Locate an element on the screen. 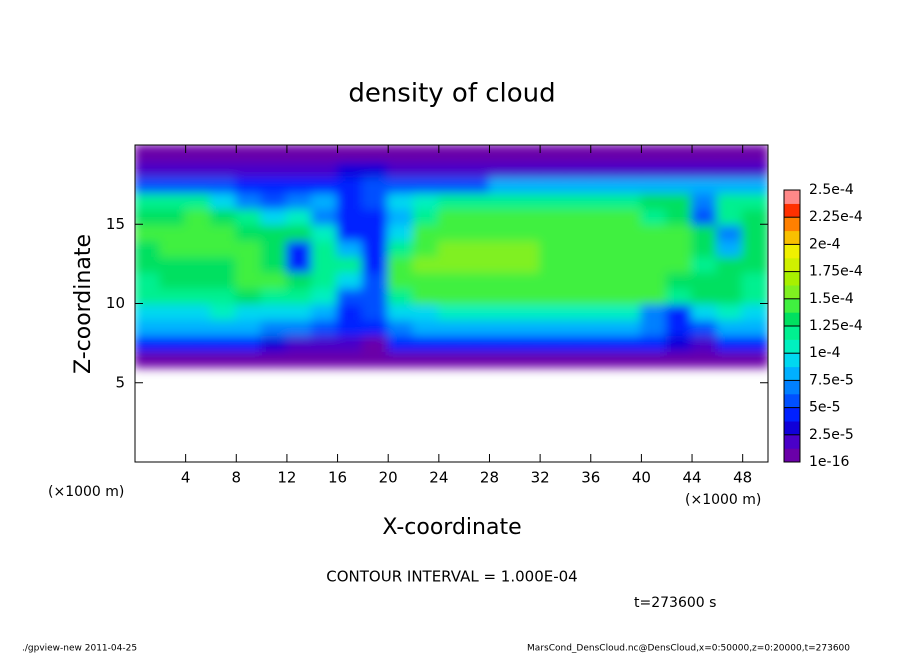 This screenshot has width=904, height=654. footer-left: ./gpview-new 2011-04-25 is located at coordinates (79, 649).